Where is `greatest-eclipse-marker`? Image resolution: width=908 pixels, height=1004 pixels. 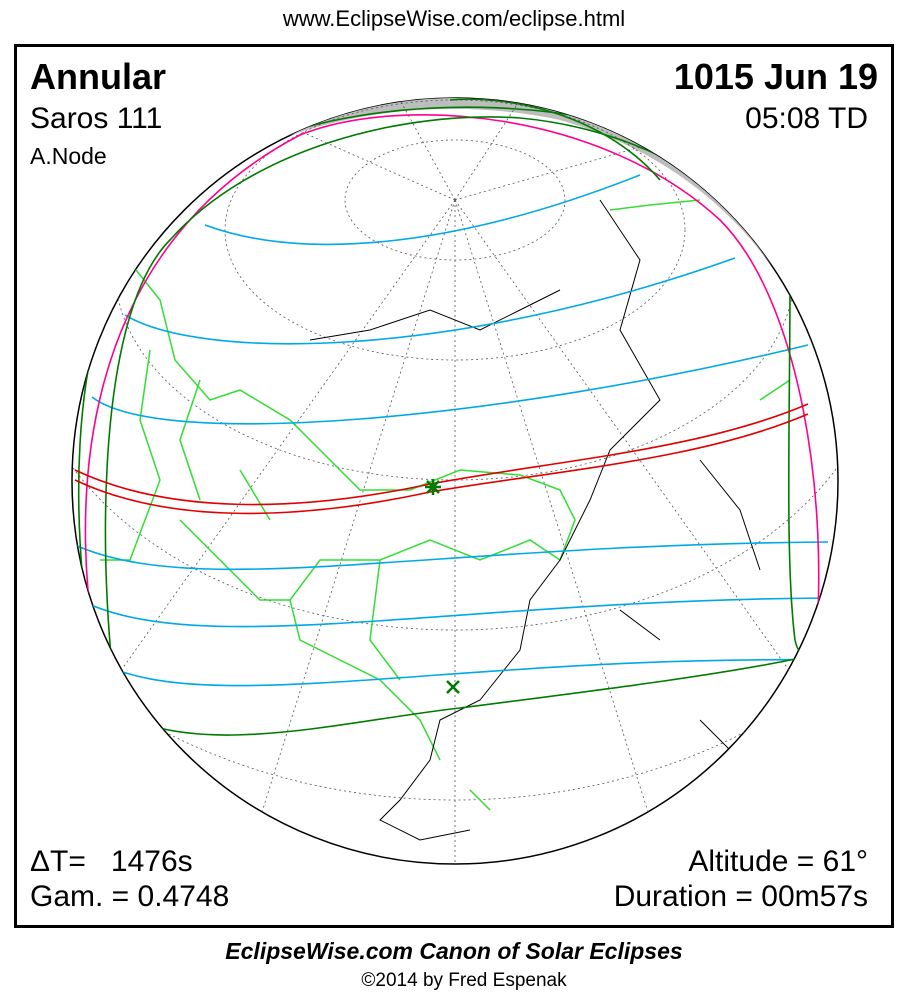
greatest-eclipse-marker is located at coordinates (433, 487).